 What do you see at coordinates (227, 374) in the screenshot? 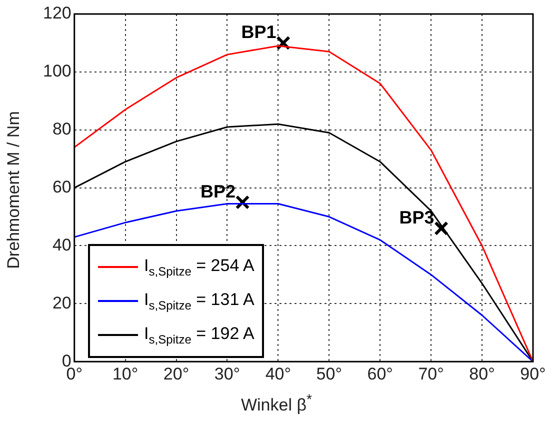
I see `x-tick-label: 30°` at bounding box center [227, 374].